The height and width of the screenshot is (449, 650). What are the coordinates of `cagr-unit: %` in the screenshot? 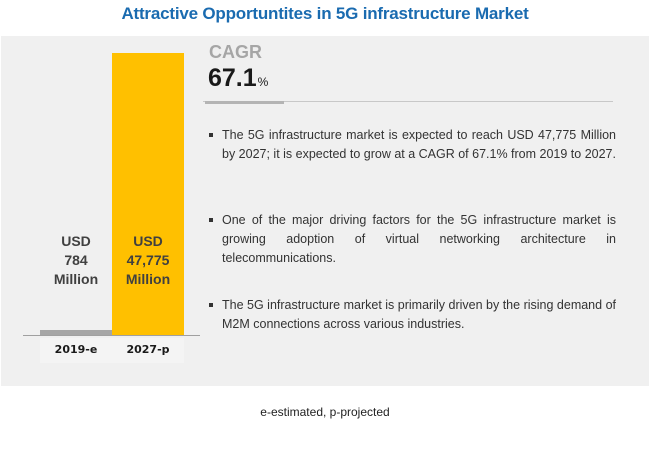 It's located at (263, 82).